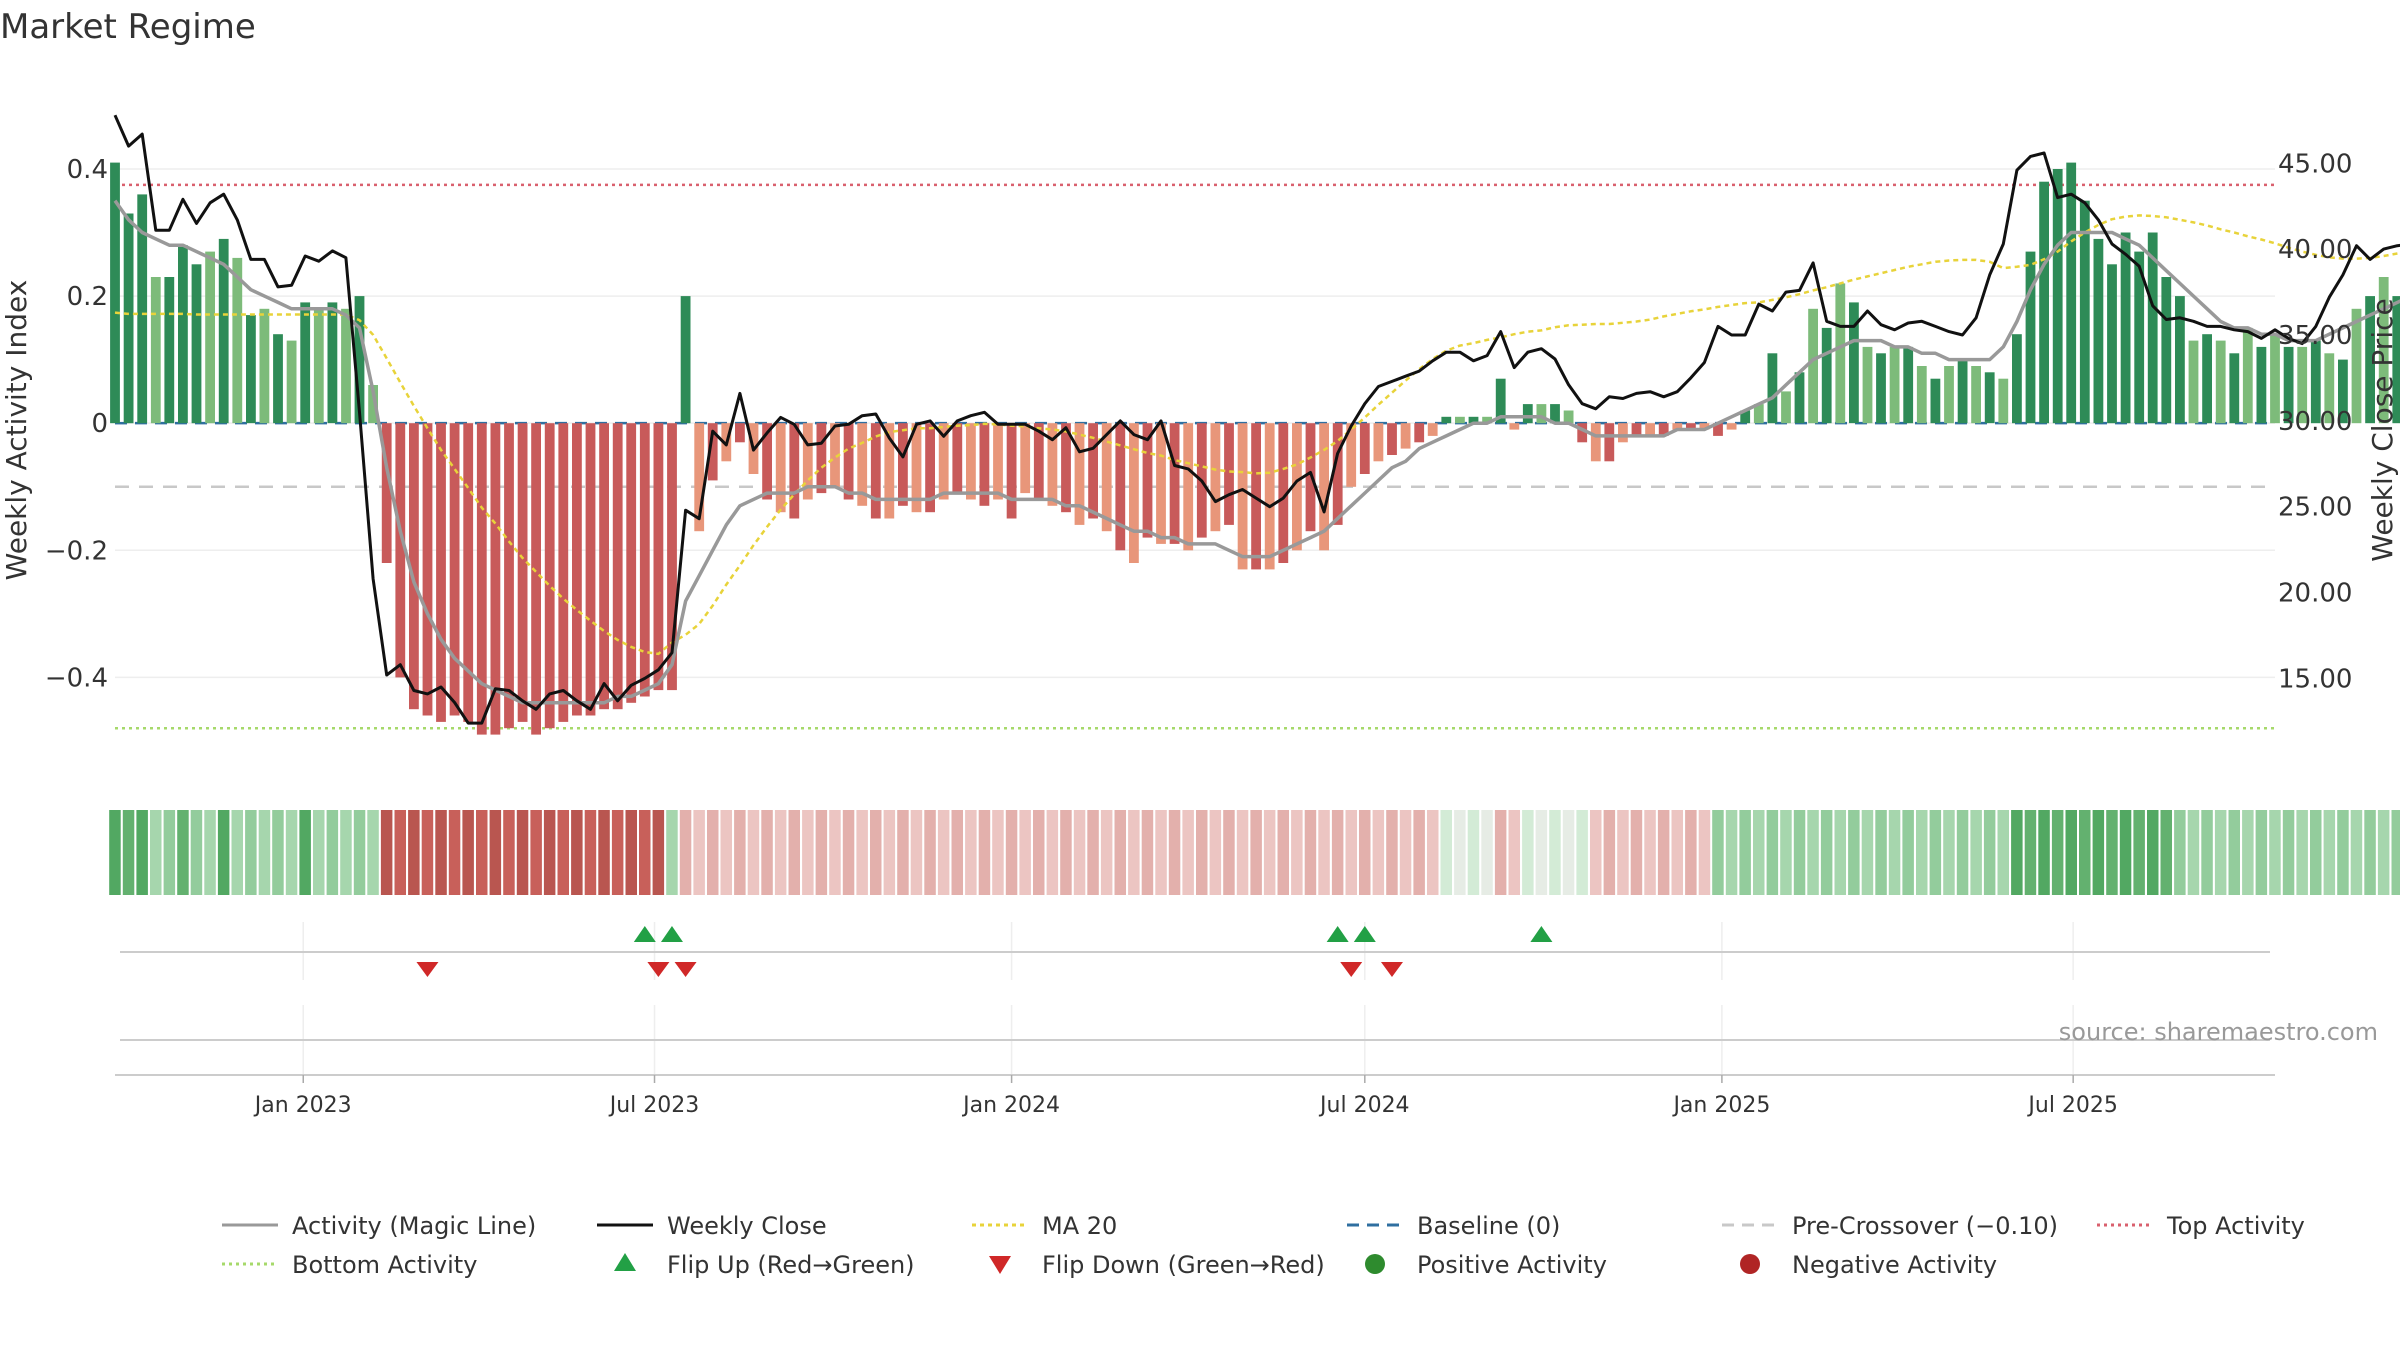 This screenshot has height=1354, width=2400. What do you see at coordinates (625, 1262) in the screenshot?
I see `legend-swatch` at bounding box center [625, 1262].